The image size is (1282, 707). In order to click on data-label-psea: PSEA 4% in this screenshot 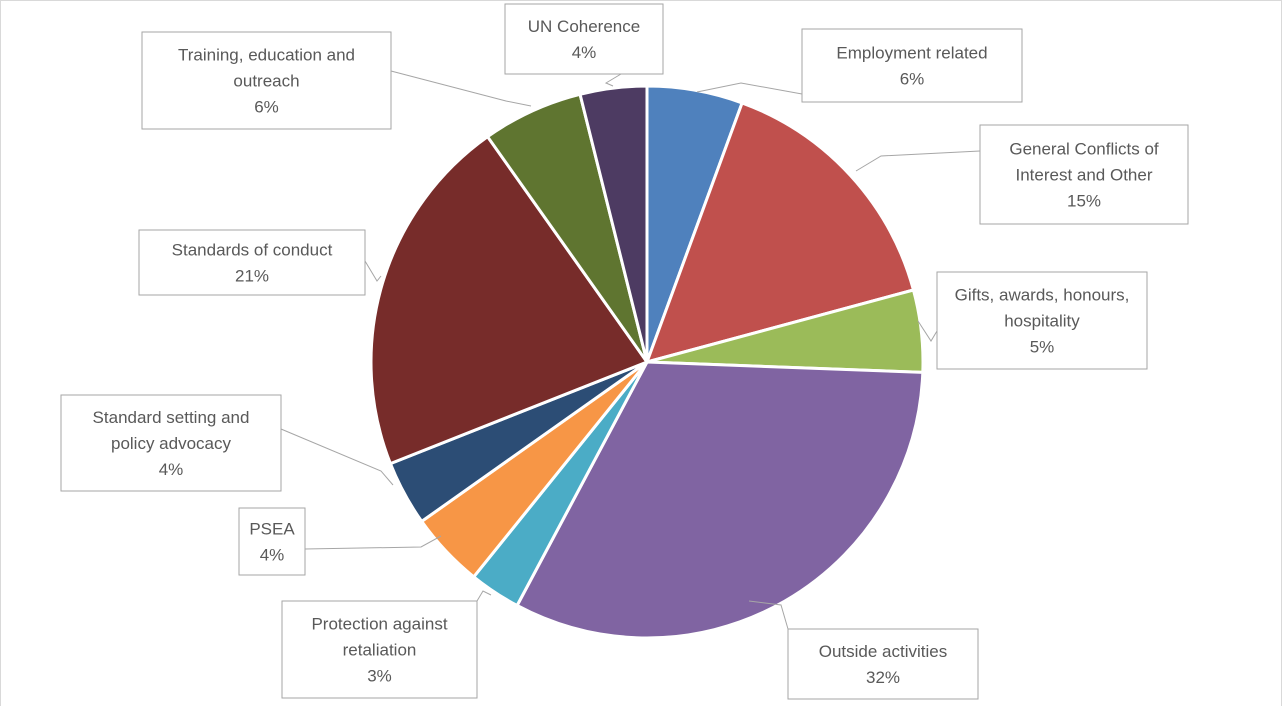, I will do `click(272, 541)`.